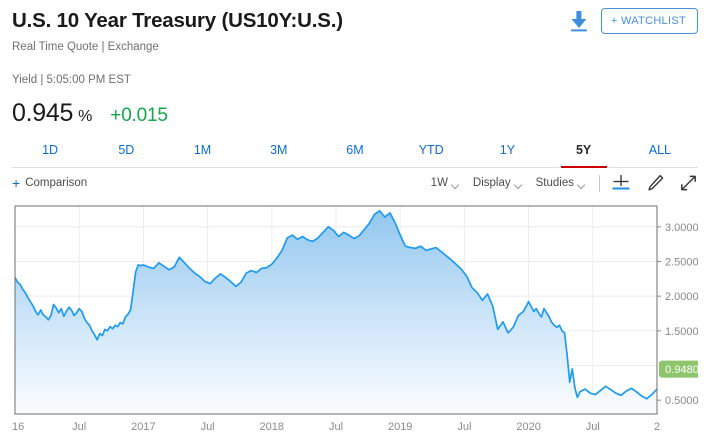 This screenshot has width=710, height=446. Describe the element at coordinates (18, 427) in the screenshot. I see `svg-text: 016` at that location.